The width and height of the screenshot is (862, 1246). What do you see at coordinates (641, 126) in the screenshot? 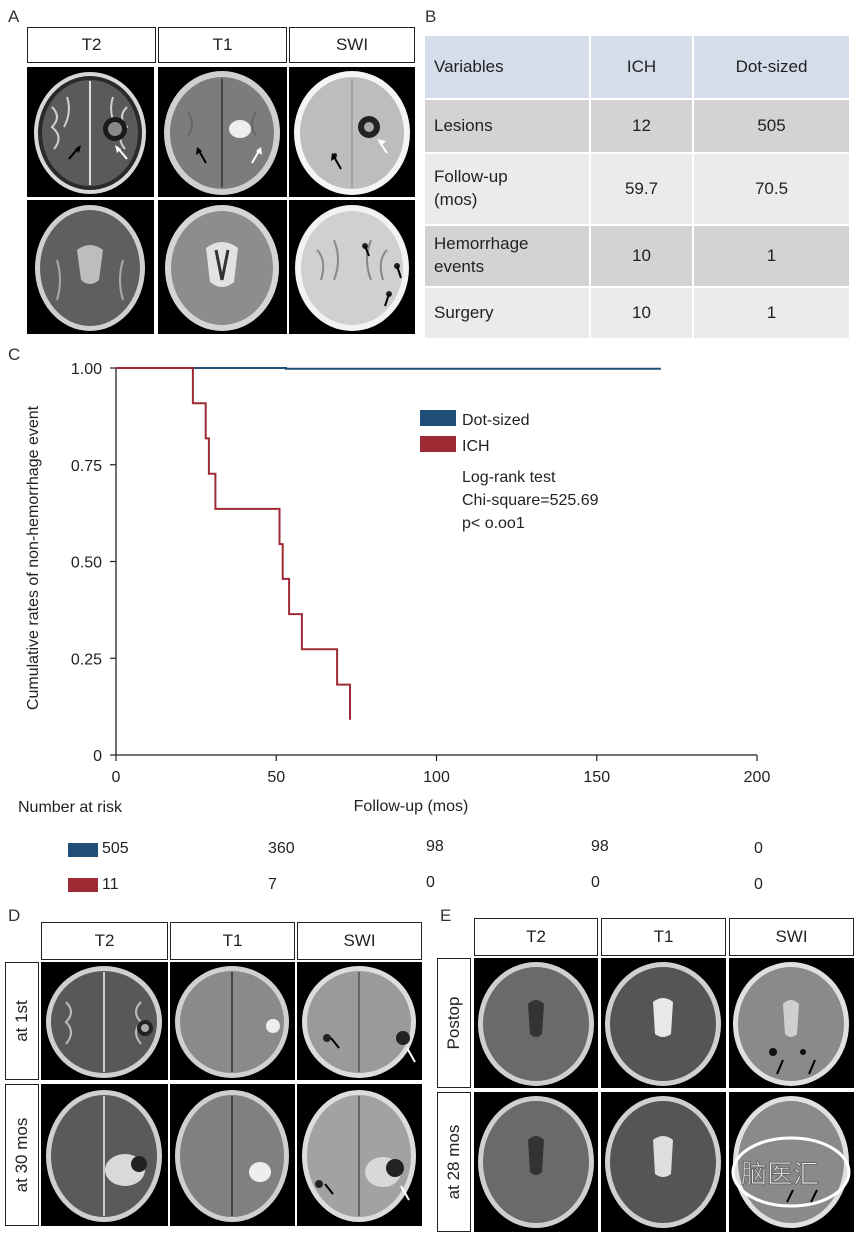
I see `table-cell-ich: 12` at bounding box center [641, 126].